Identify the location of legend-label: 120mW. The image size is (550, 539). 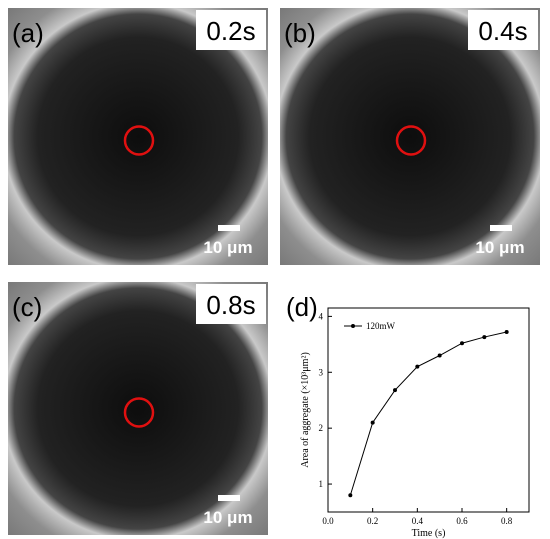
(381, 326).